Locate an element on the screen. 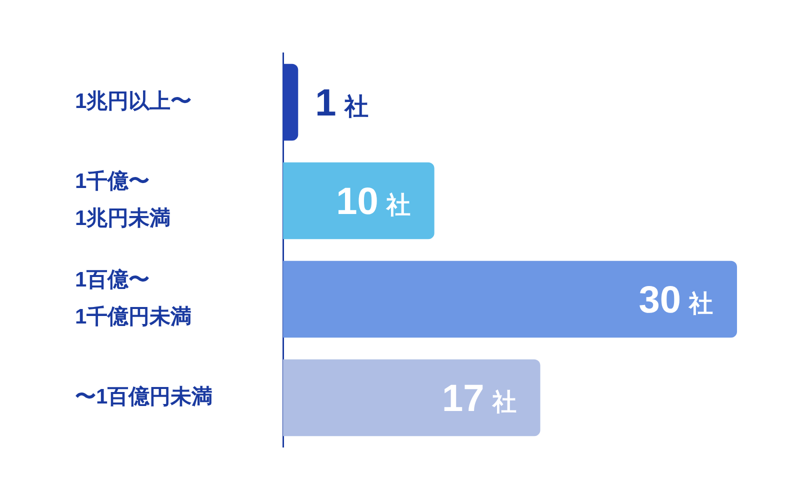 This screenshot has width=810, height=501. y-tick-label: 〜1百億円未満 is located at coordinates (144, 396).